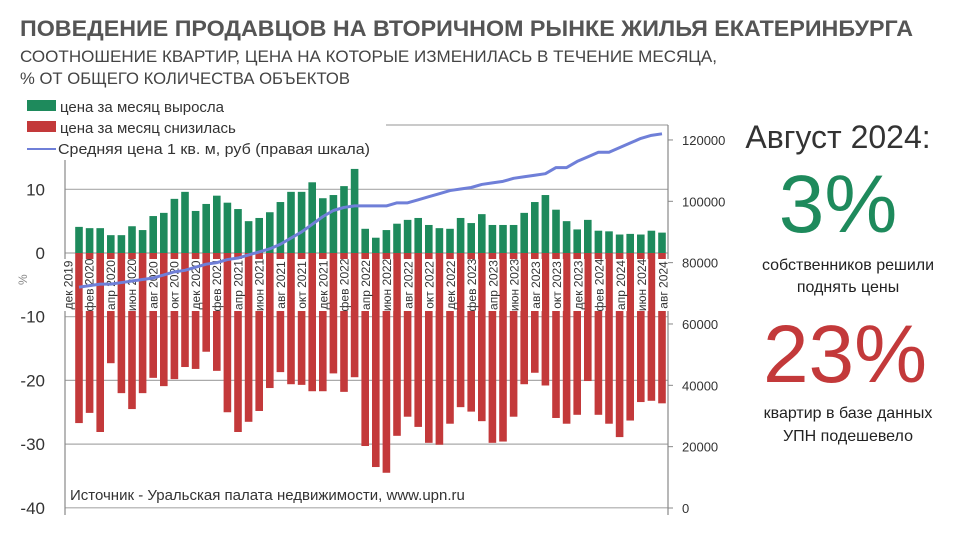  What do you see at coordinates (217, 284) in the screenshot?
I see `x-tick-label: фев 2021` at bounding box center [217, 284].